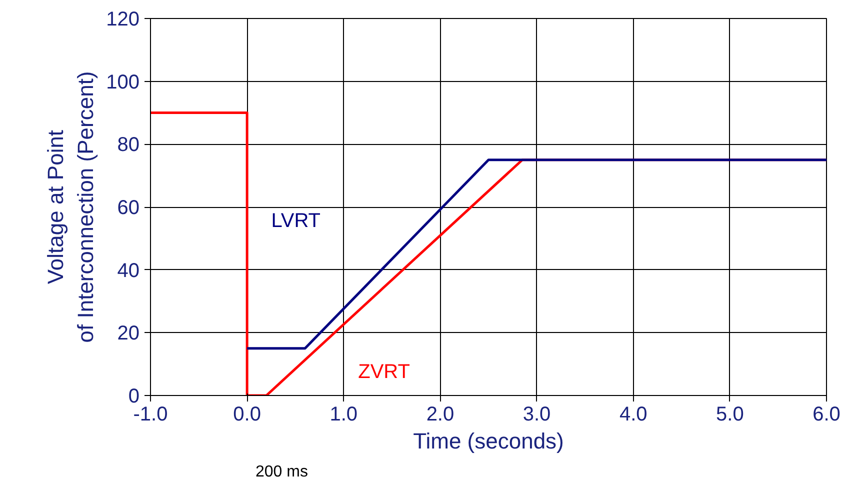 Image resolution: width=846 pixels, height=500 pixels. Describe the element at coordinates (384, 371) in the screenshot. I see `series-label: ZVRT` at that location.